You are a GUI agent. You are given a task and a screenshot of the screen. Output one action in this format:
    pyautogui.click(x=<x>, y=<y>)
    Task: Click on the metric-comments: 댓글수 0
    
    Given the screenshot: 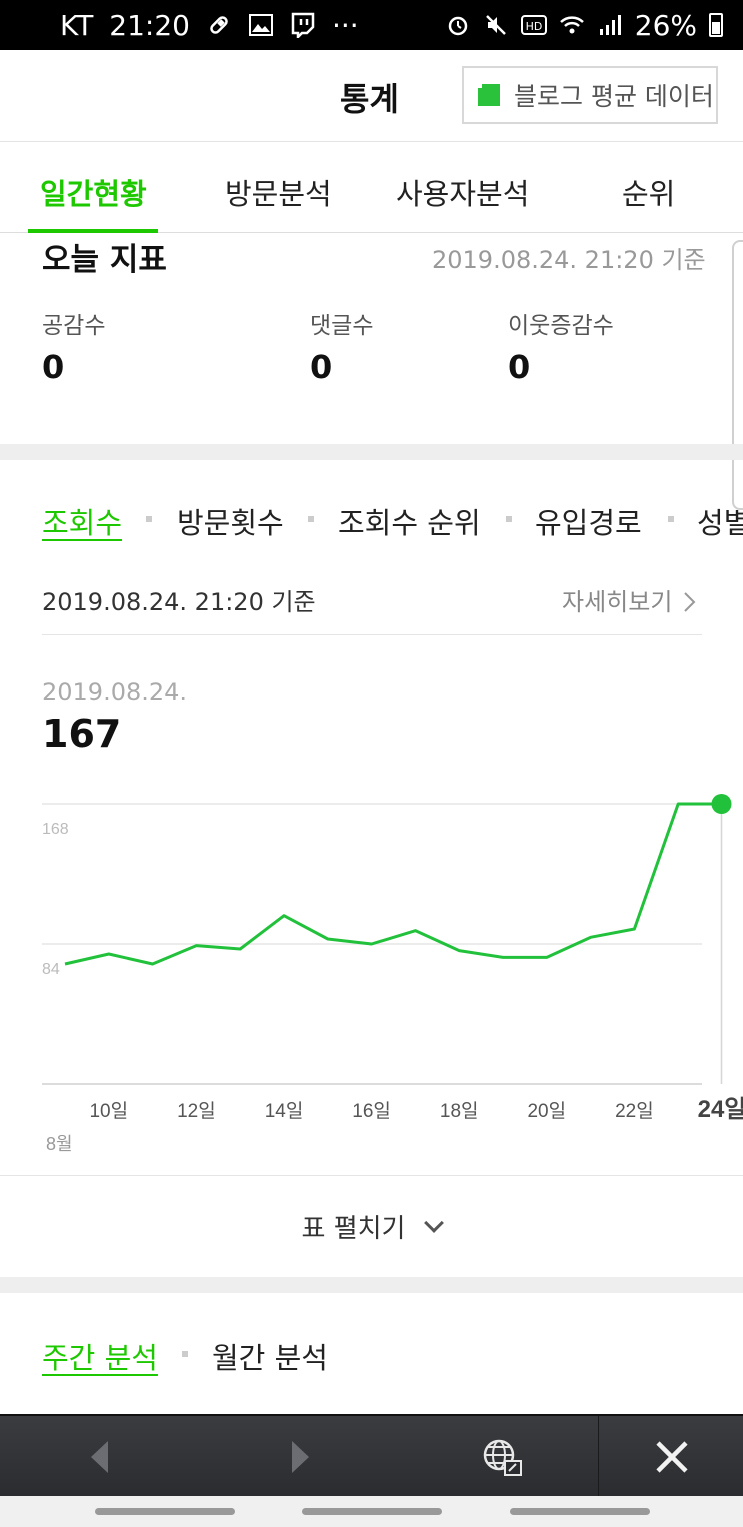 What is the action you would take?
    pyautogui.click(x=341, y=346)
    